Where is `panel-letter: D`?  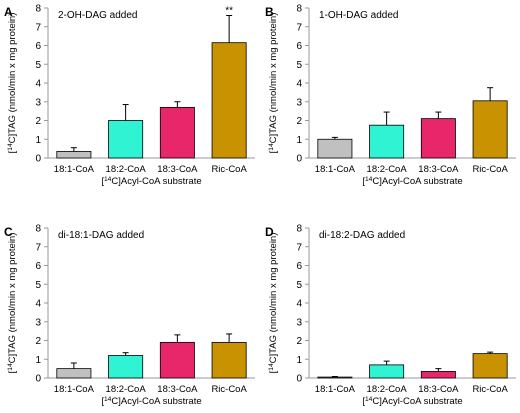 panel-letter: D is located at coordinates (269, 232).